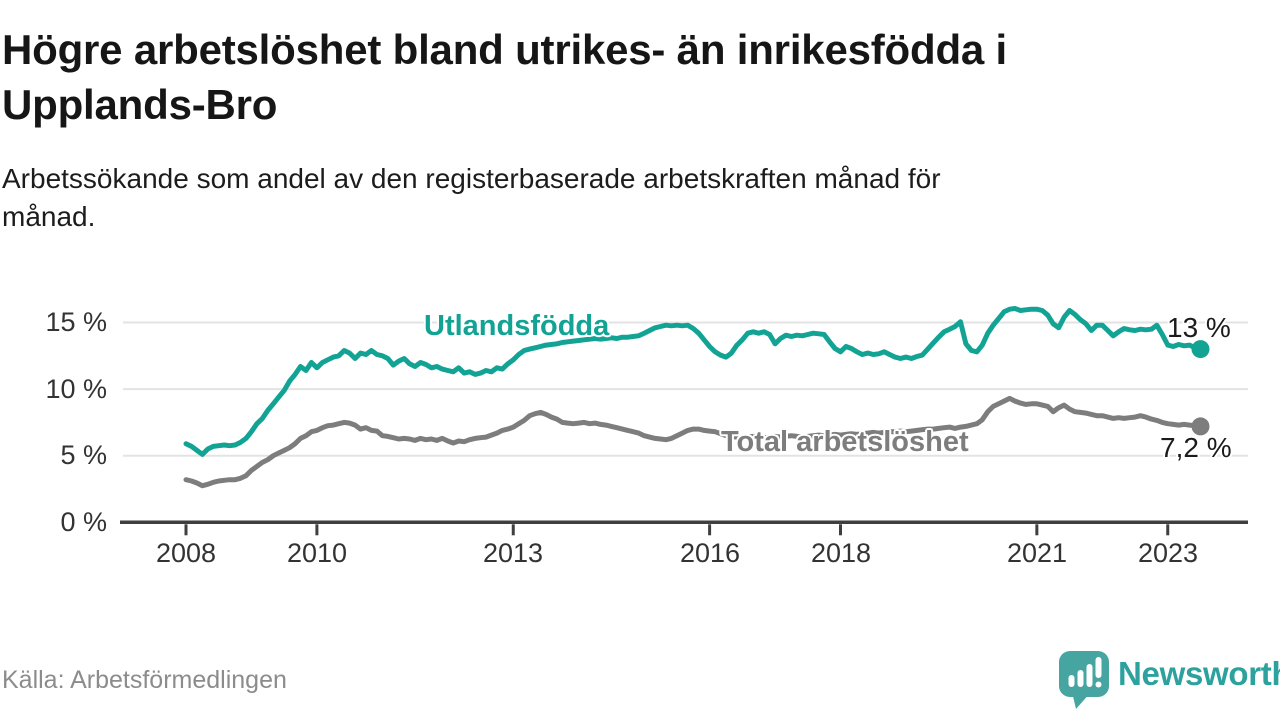 The width and height of the screenshot is (1280, 720). I want to click on y-tick-label-10: 10 %, so click(76, 389).